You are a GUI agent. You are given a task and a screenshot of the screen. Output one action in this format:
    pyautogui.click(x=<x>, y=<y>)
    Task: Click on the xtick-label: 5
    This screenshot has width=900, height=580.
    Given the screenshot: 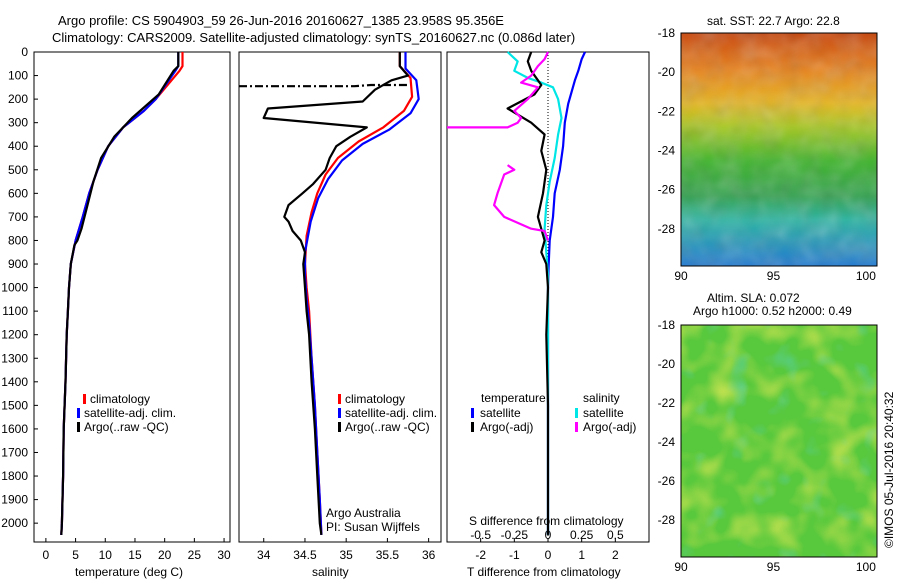 What is the action you would take?
    pyautogui.click(x=75, y=555)
    